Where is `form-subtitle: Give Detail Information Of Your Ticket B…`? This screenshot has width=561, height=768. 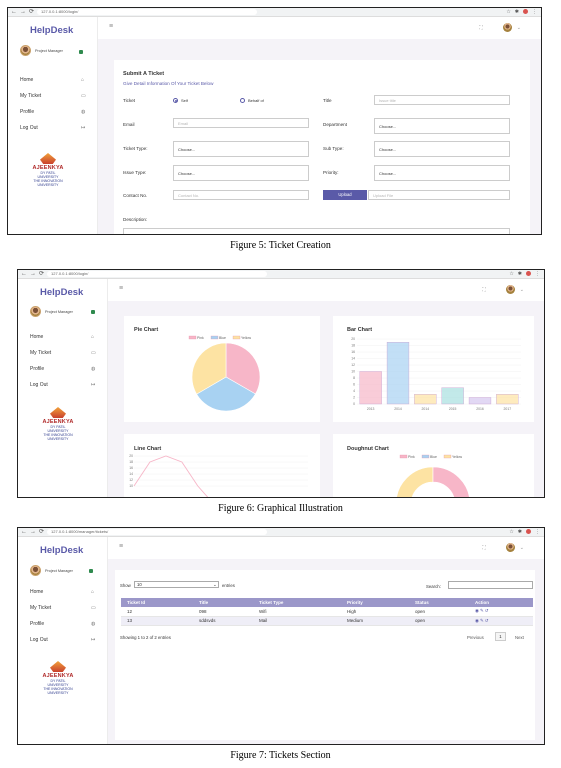
form-subtitle: Give Detail Information Of Your Ticket B… is located at coordinates (168, 83).